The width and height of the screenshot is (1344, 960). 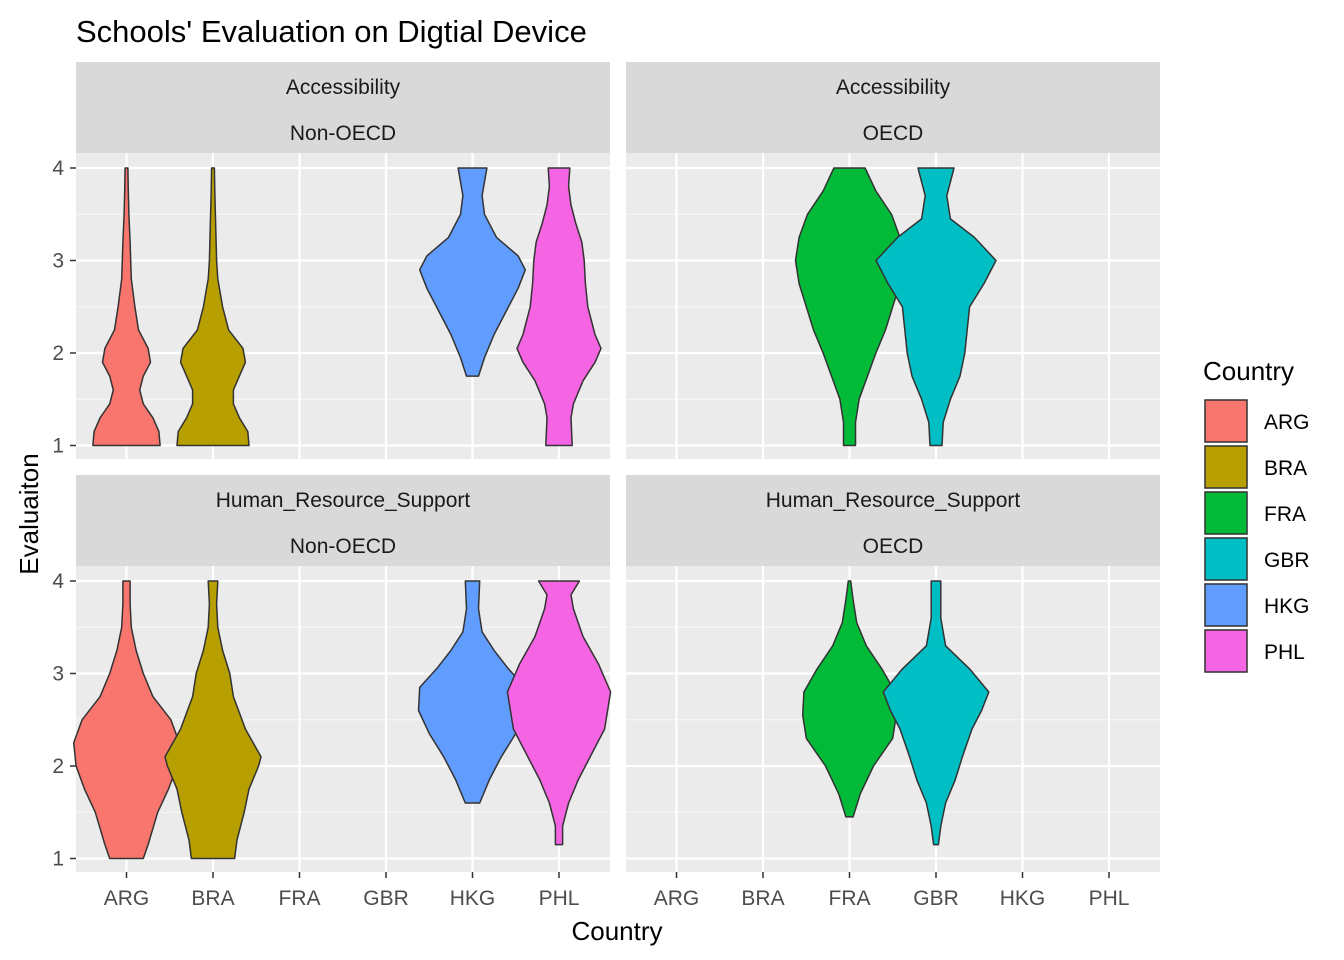 What do you see at coordinates (126, 307) in the screenshot?
I see `violin-arg` at bounding box center [126, 307].